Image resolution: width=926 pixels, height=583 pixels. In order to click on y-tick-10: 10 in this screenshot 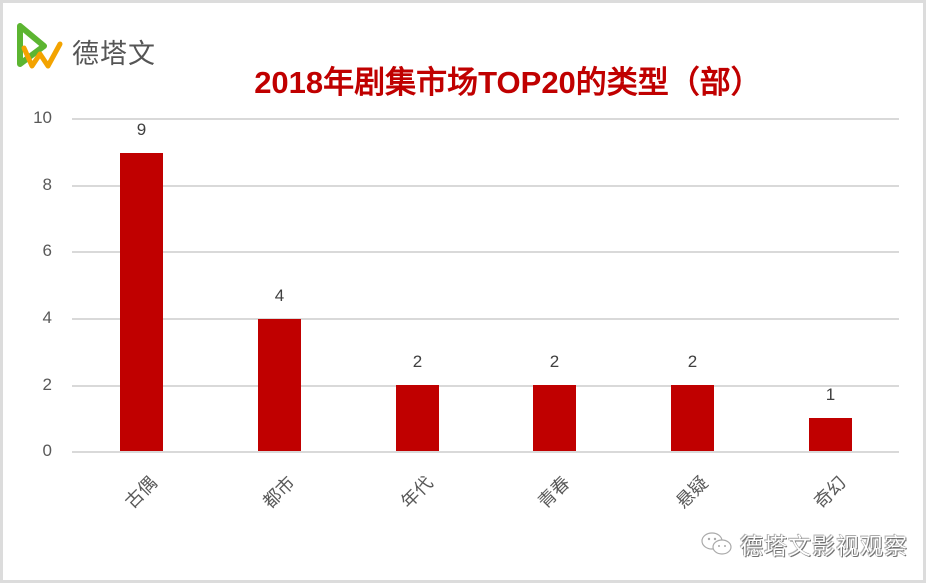, I will do `click(42, 117)`.